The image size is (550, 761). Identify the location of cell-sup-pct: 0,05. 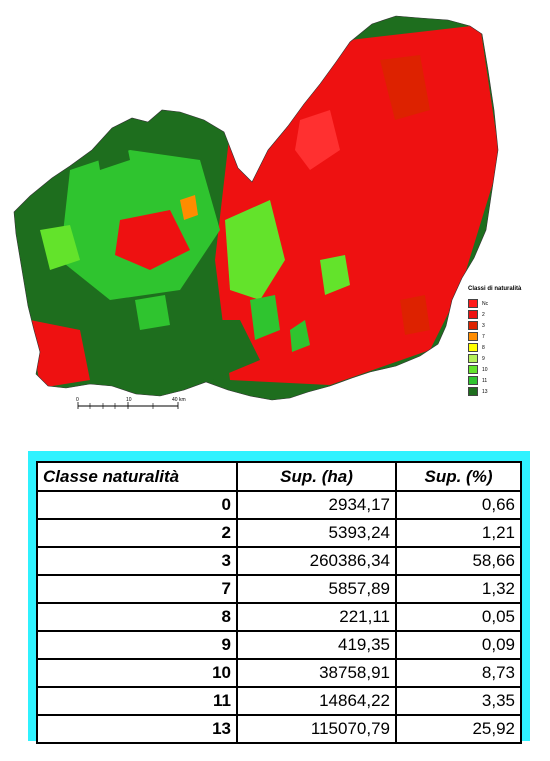
(458, 617).